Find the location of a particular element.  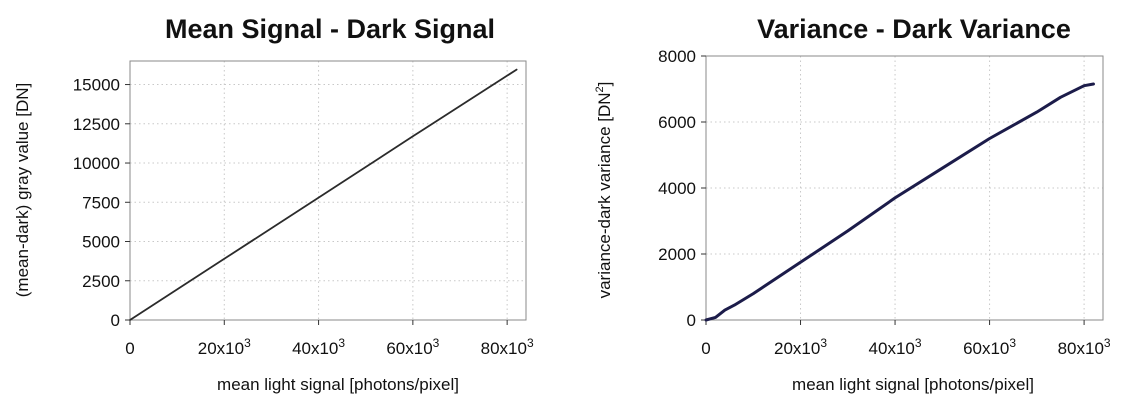

y-tick-label: 12500 is located at coordinates (96, 124).